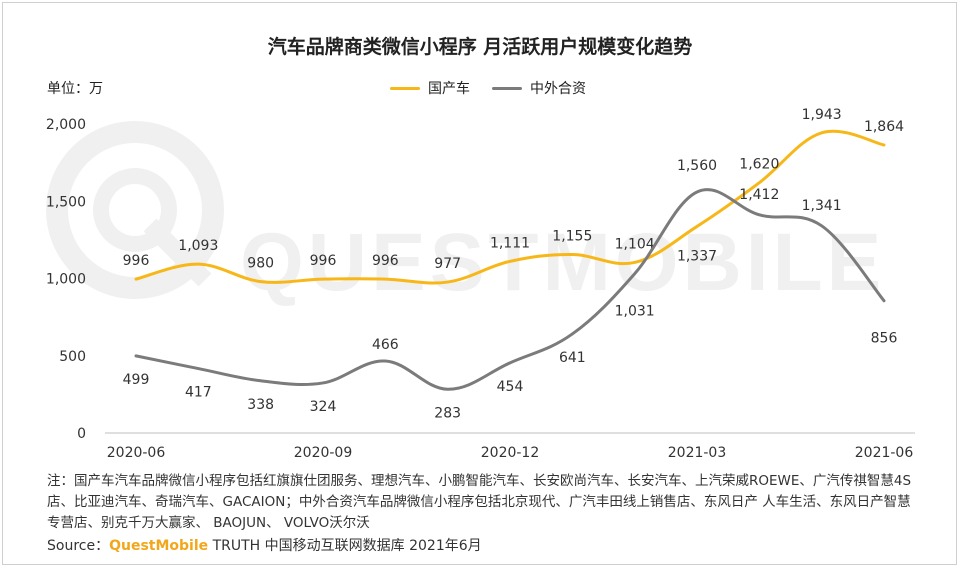  What do you see at coordinates (323, 453) in the screenshot?
I see `x-tick-label: 2020-09` at bounding box center [323, 453].